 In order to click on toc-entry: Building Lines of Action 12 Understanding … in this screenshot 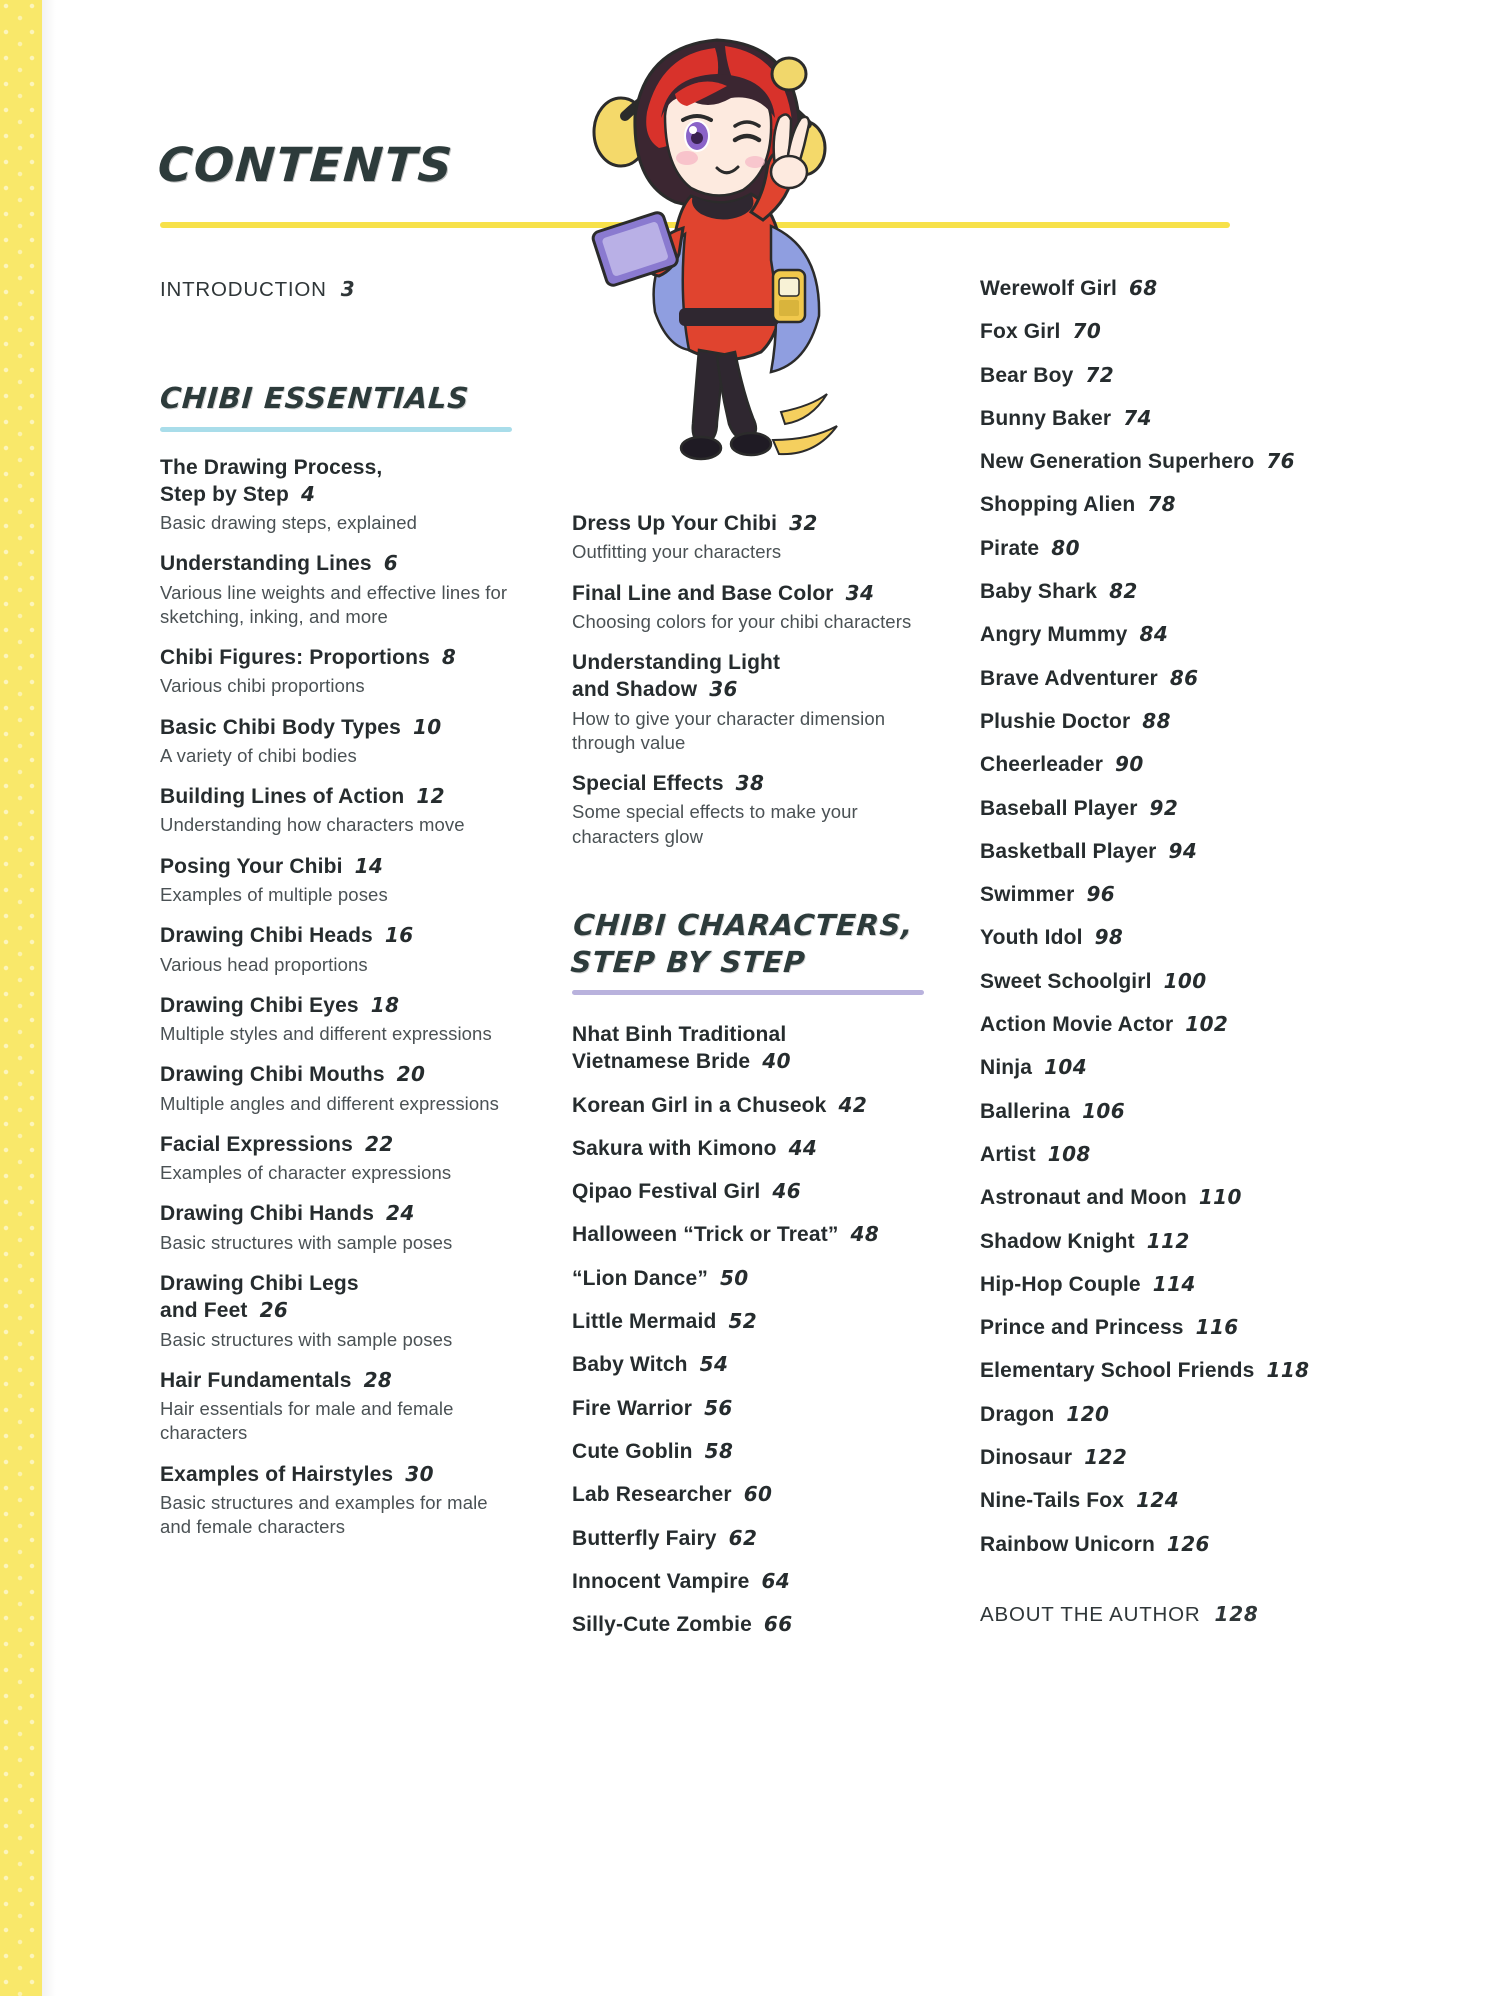, I will do `click(340, 810)`.